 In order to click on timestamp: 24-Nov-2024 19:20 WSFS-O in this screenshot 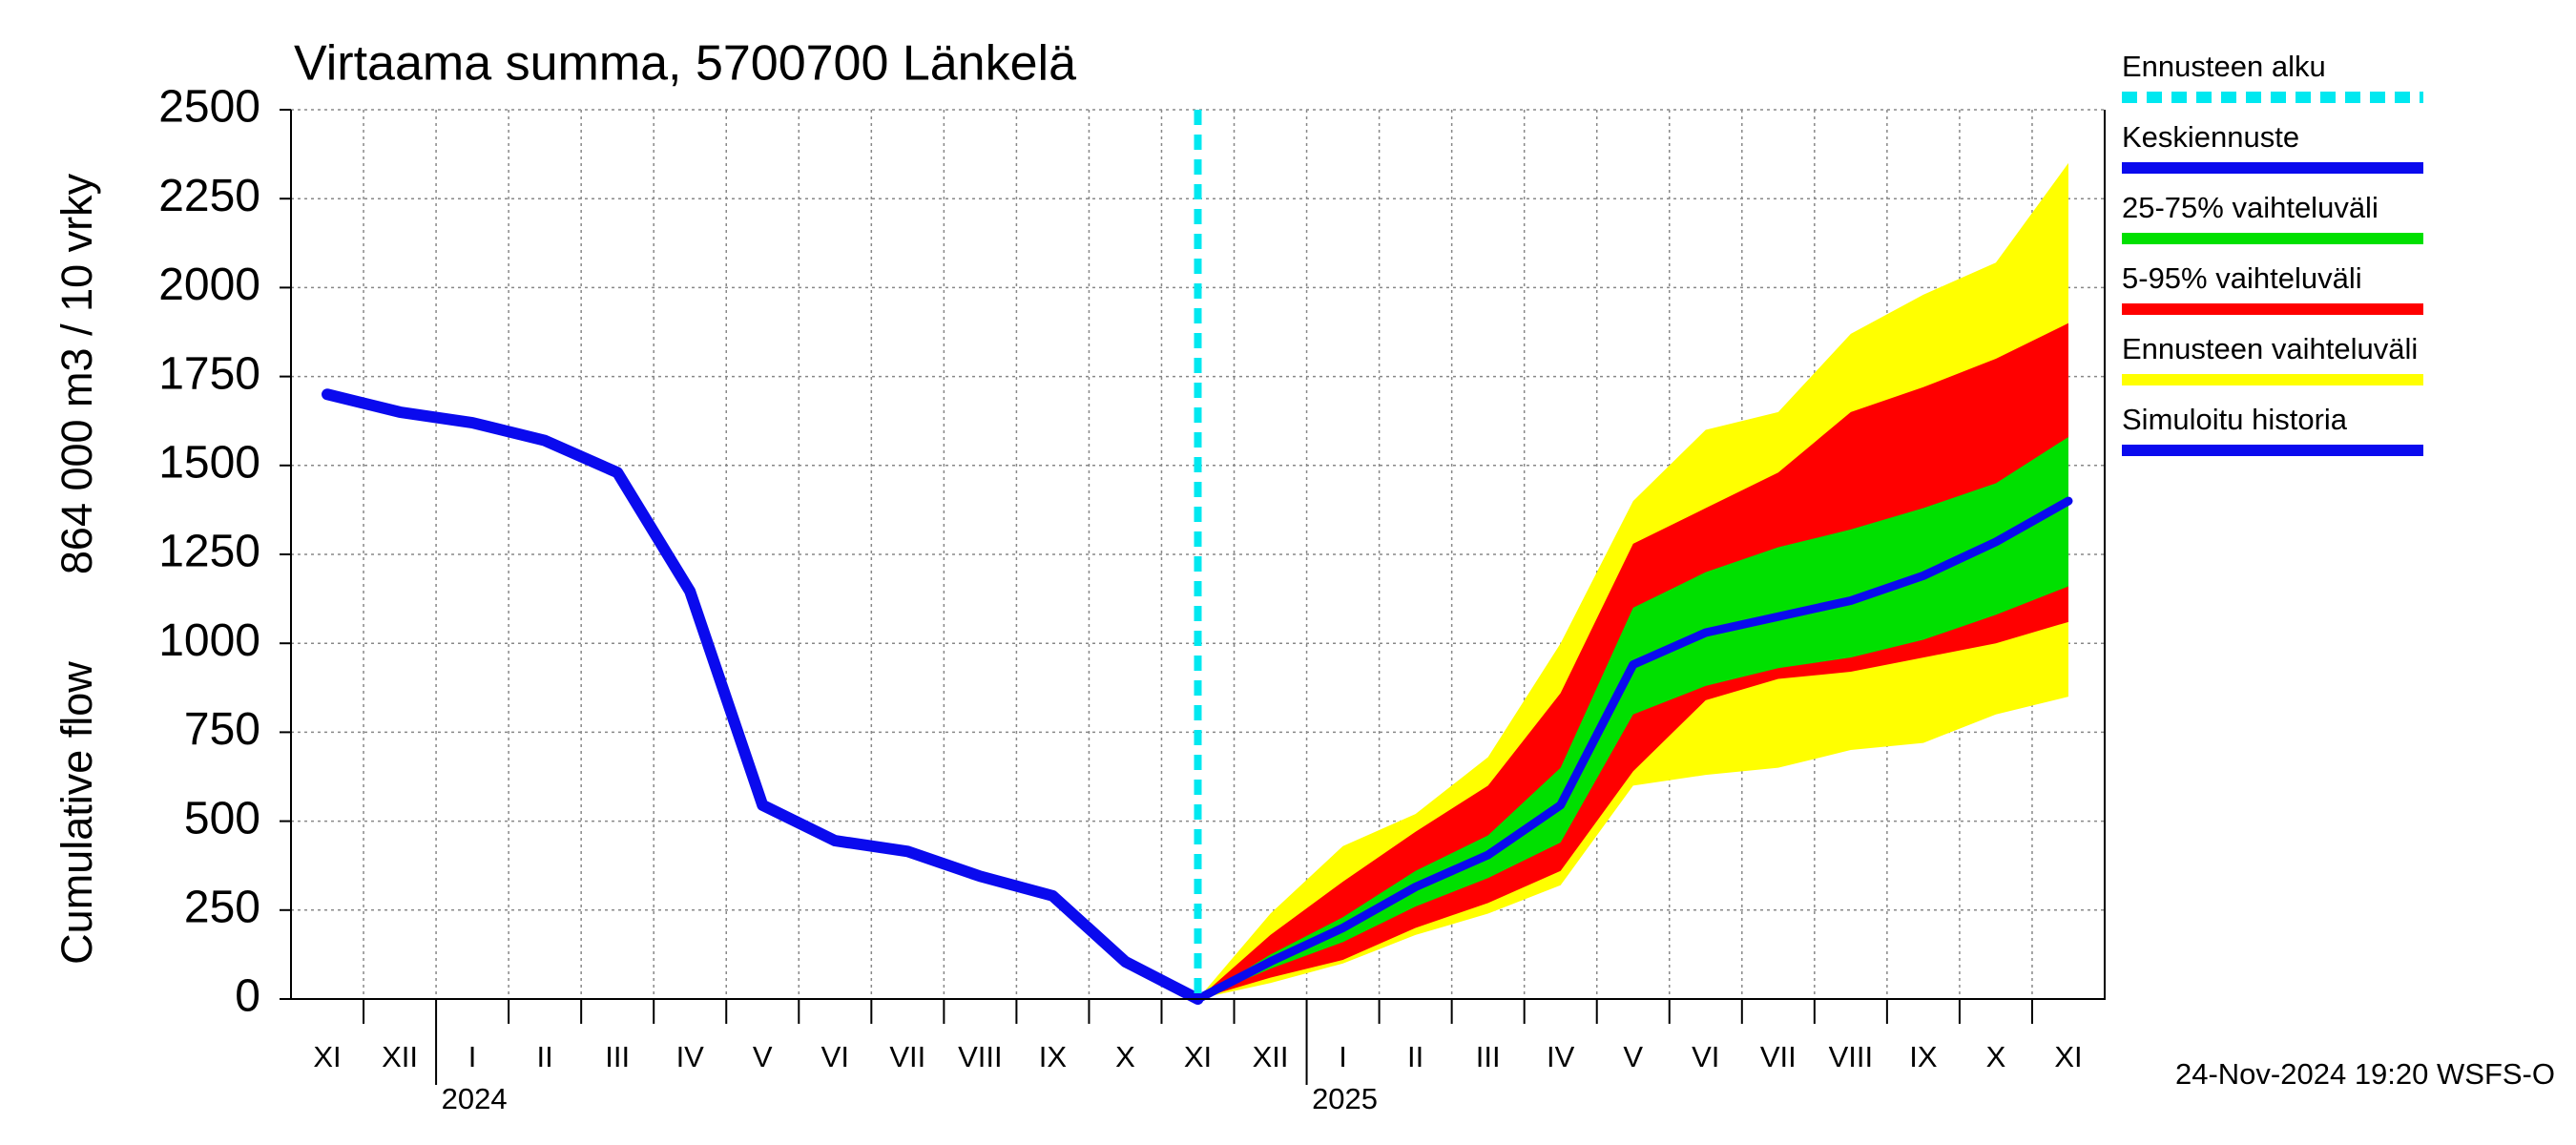, I will do `click(2365, 1074)`.